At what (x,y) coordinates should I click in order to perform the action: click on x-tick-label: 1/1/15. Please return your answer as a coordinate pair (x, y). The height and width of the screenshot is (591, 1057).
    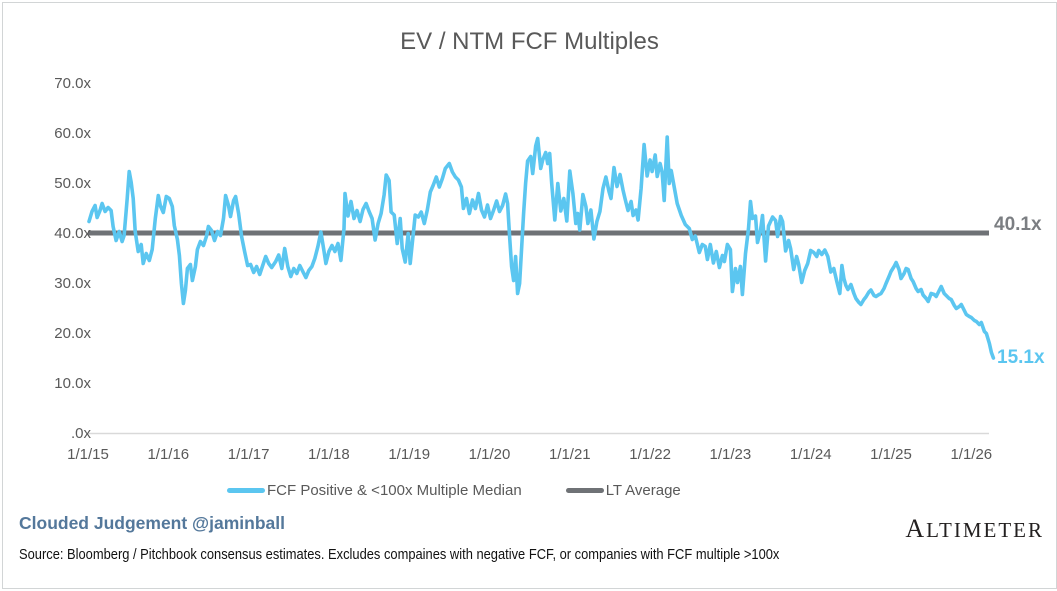
    Looking at the image, I should click on (88, 454).